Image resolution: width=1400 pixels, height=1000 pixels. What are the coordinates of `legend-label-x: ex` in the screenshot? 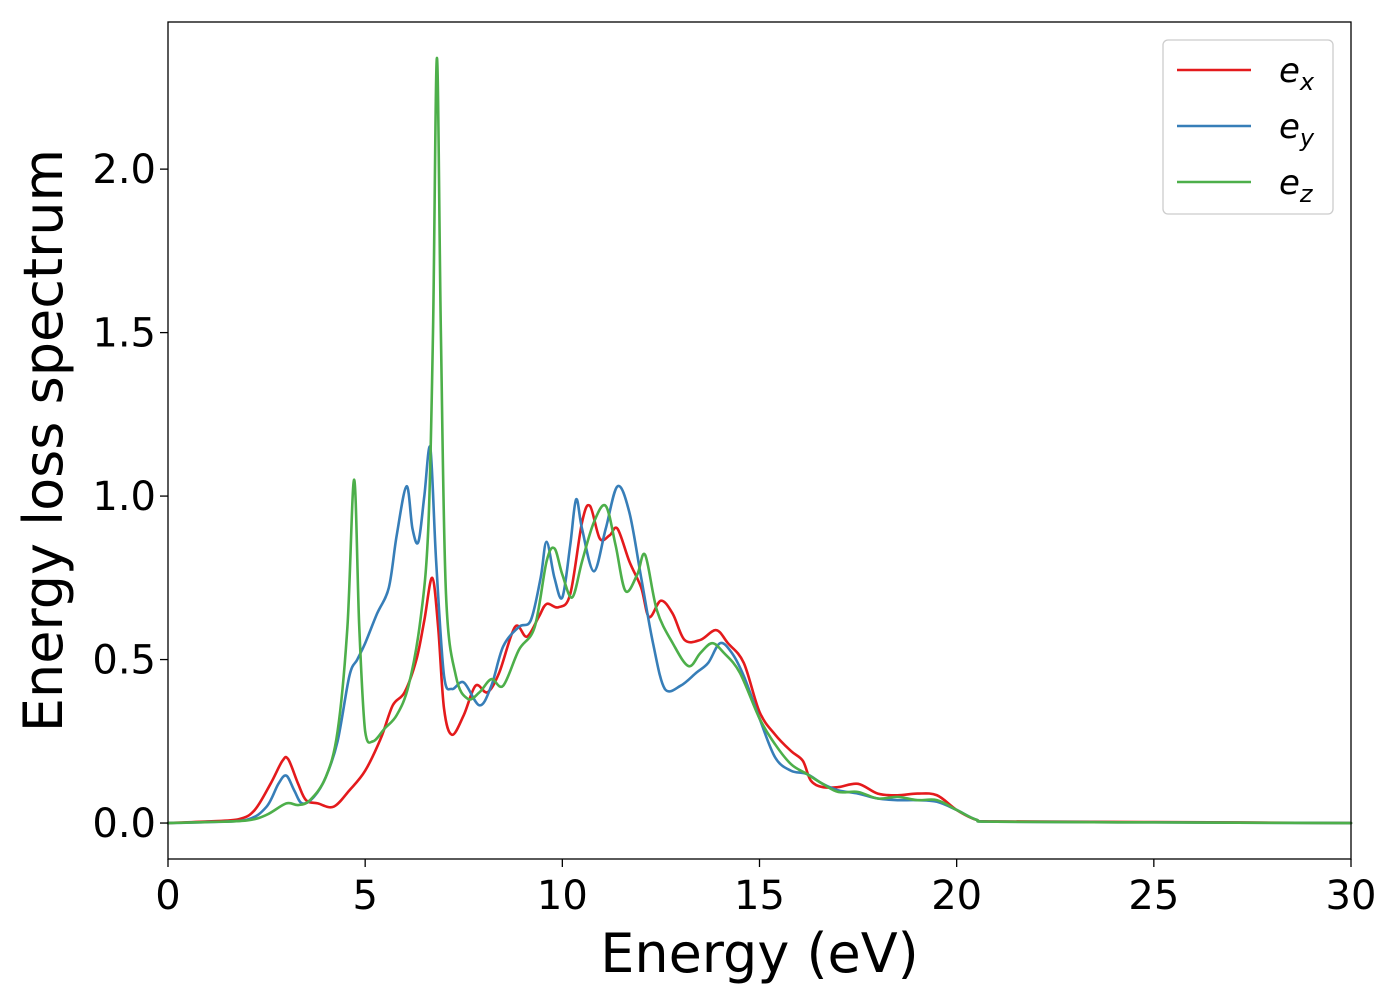 It's located at (1297, 73).